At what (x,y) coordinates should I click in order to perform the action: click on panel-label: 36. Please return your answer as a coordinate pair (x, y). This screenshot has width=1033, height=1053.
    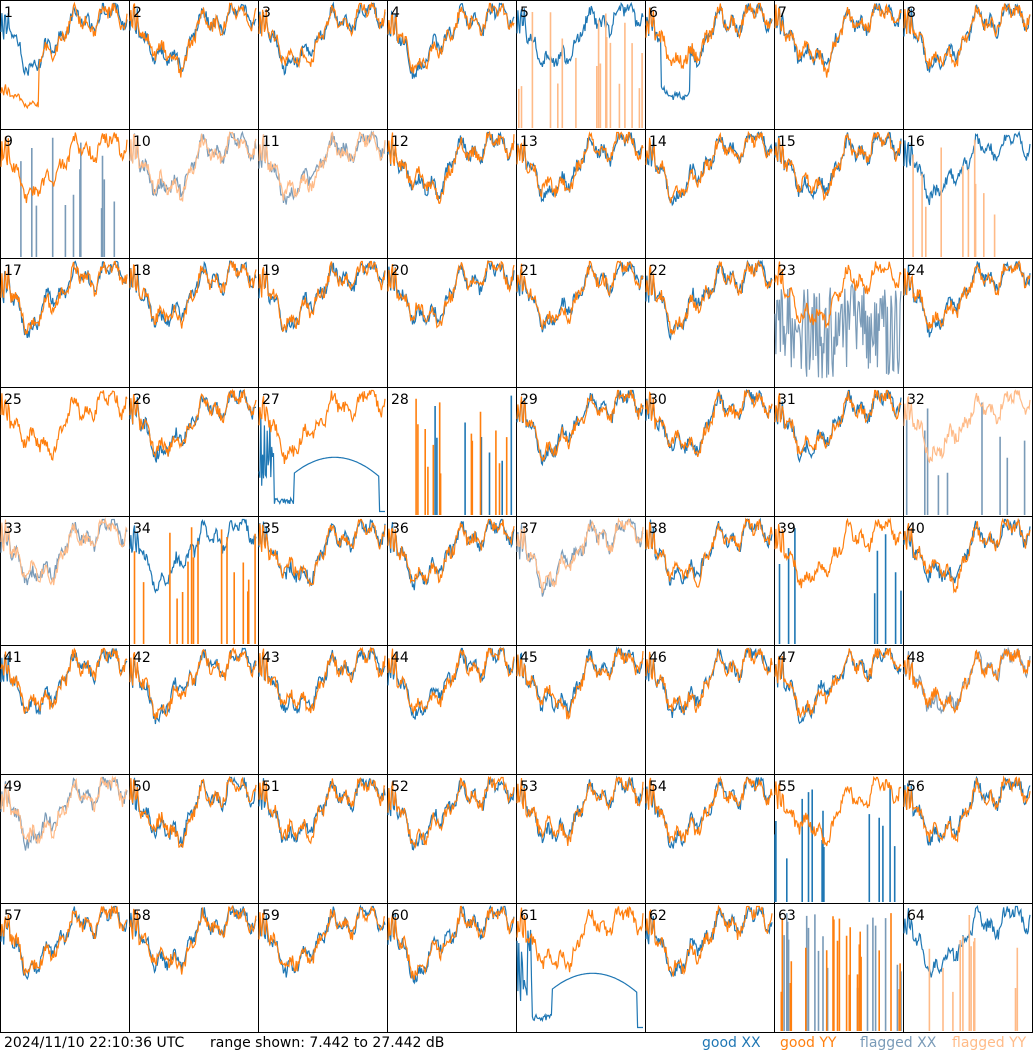
    Looking at the image, I should click on (400, 529).